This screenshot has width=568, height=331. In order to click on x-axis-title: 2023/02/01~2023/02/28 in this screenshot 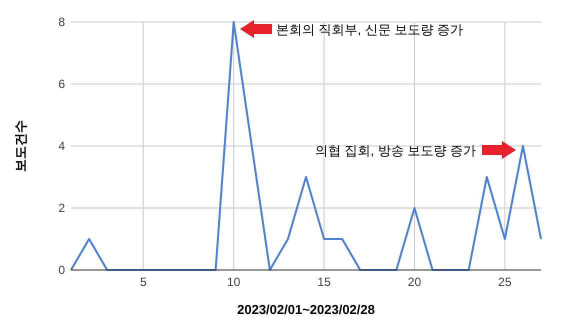, I will do `click(306, 309)`.